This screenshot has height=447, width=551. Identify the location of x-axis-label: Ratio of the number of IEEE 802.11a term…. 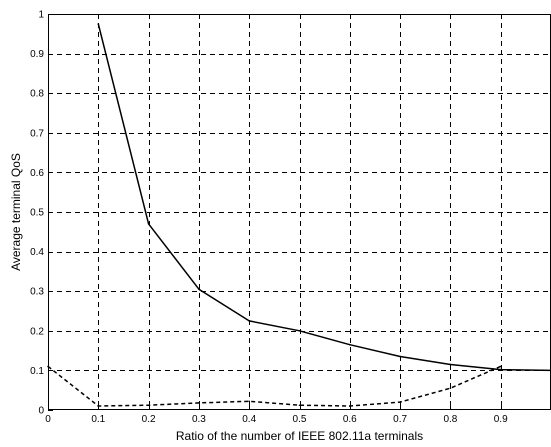
(299, 436).